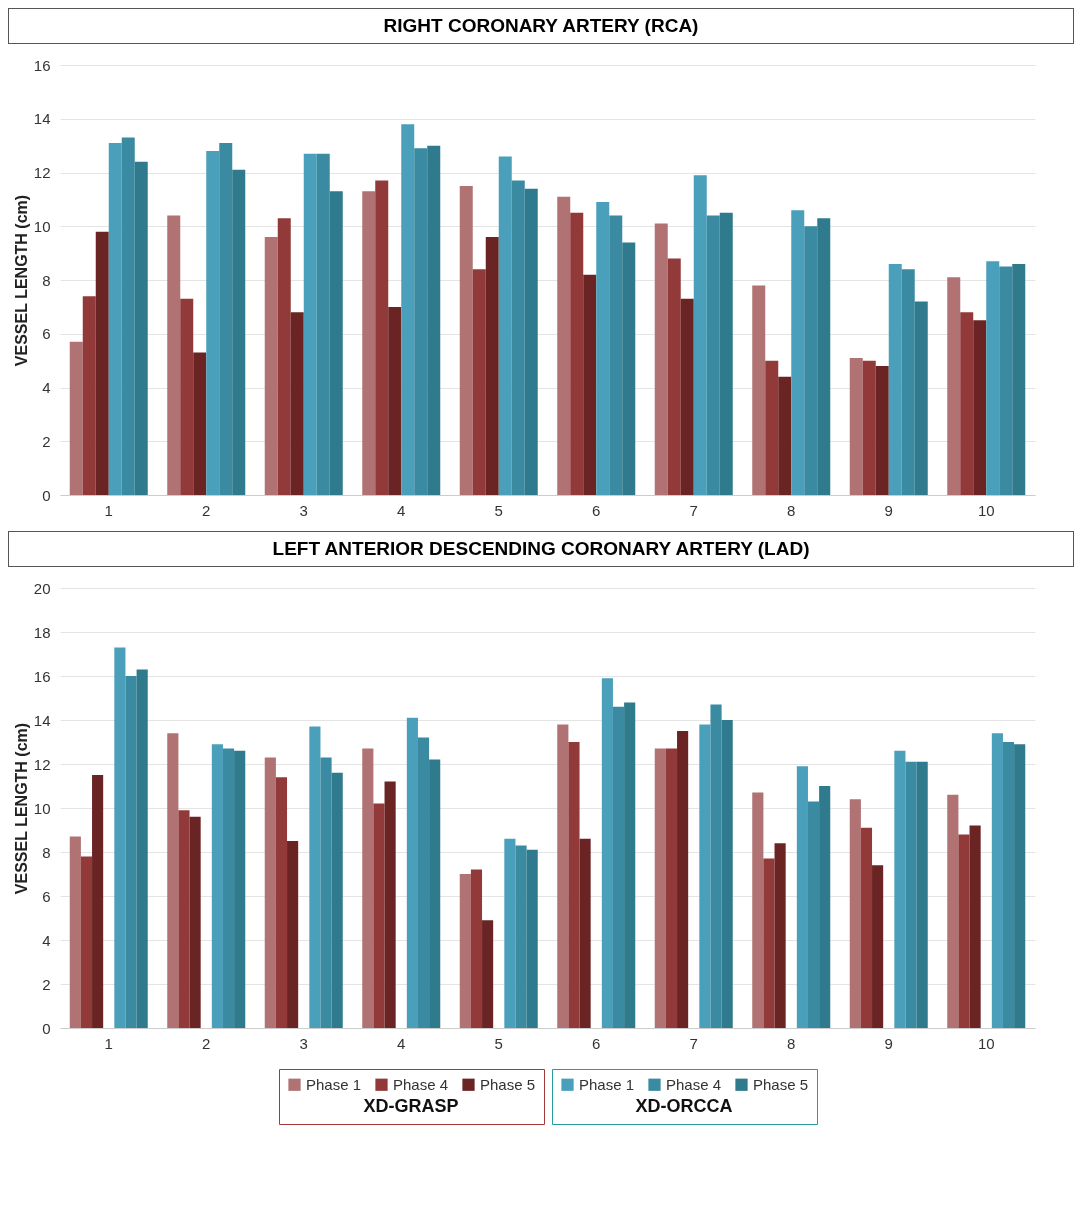 Image resolution: width=1084 pixels, height=1232 pixels. Describe the element at coordinates (42, 632) in the screenshot. I see `y-tick-label: 18` at that location.